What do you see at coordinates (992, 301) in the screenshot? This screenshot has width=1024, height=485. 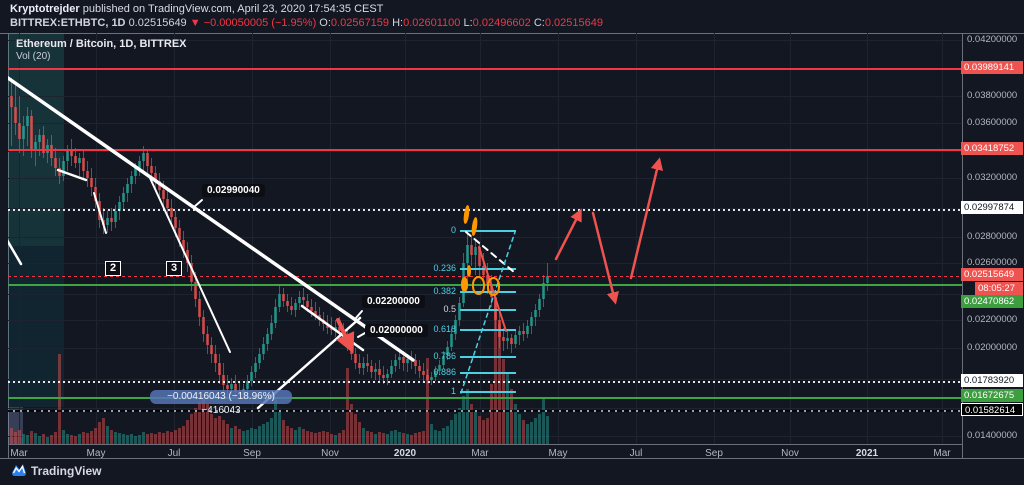 I see `price-axis-badge: 0.02470862` at bounding box center [992, 301].